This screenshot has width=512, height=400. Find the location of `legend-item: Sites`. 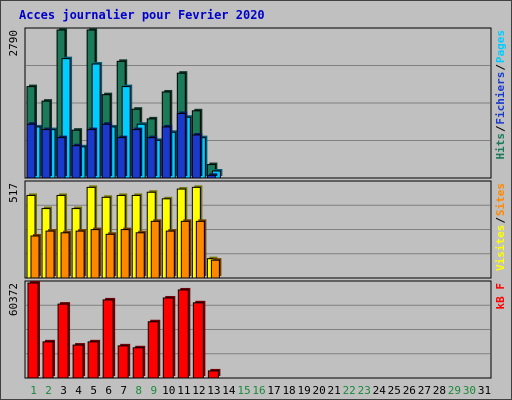

legend-item: Sites is located at coordinates (500, 199).